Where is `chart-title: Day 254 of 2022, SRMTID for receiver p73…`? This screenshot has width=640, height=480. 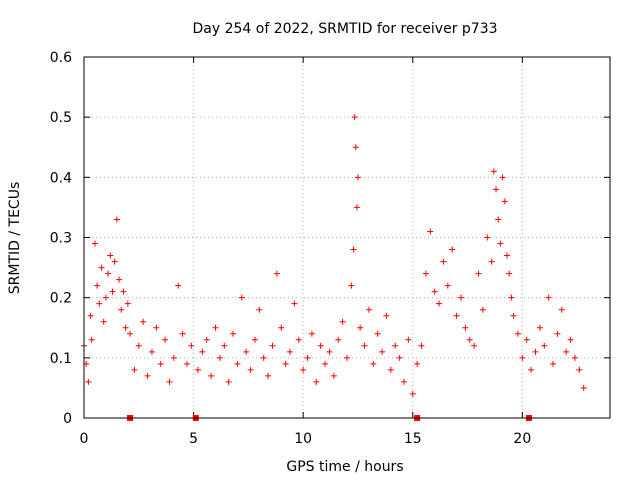
chart-title: Day 254 of 2022, SRMTID for receiver p73… is located at coordinates (344, 29).